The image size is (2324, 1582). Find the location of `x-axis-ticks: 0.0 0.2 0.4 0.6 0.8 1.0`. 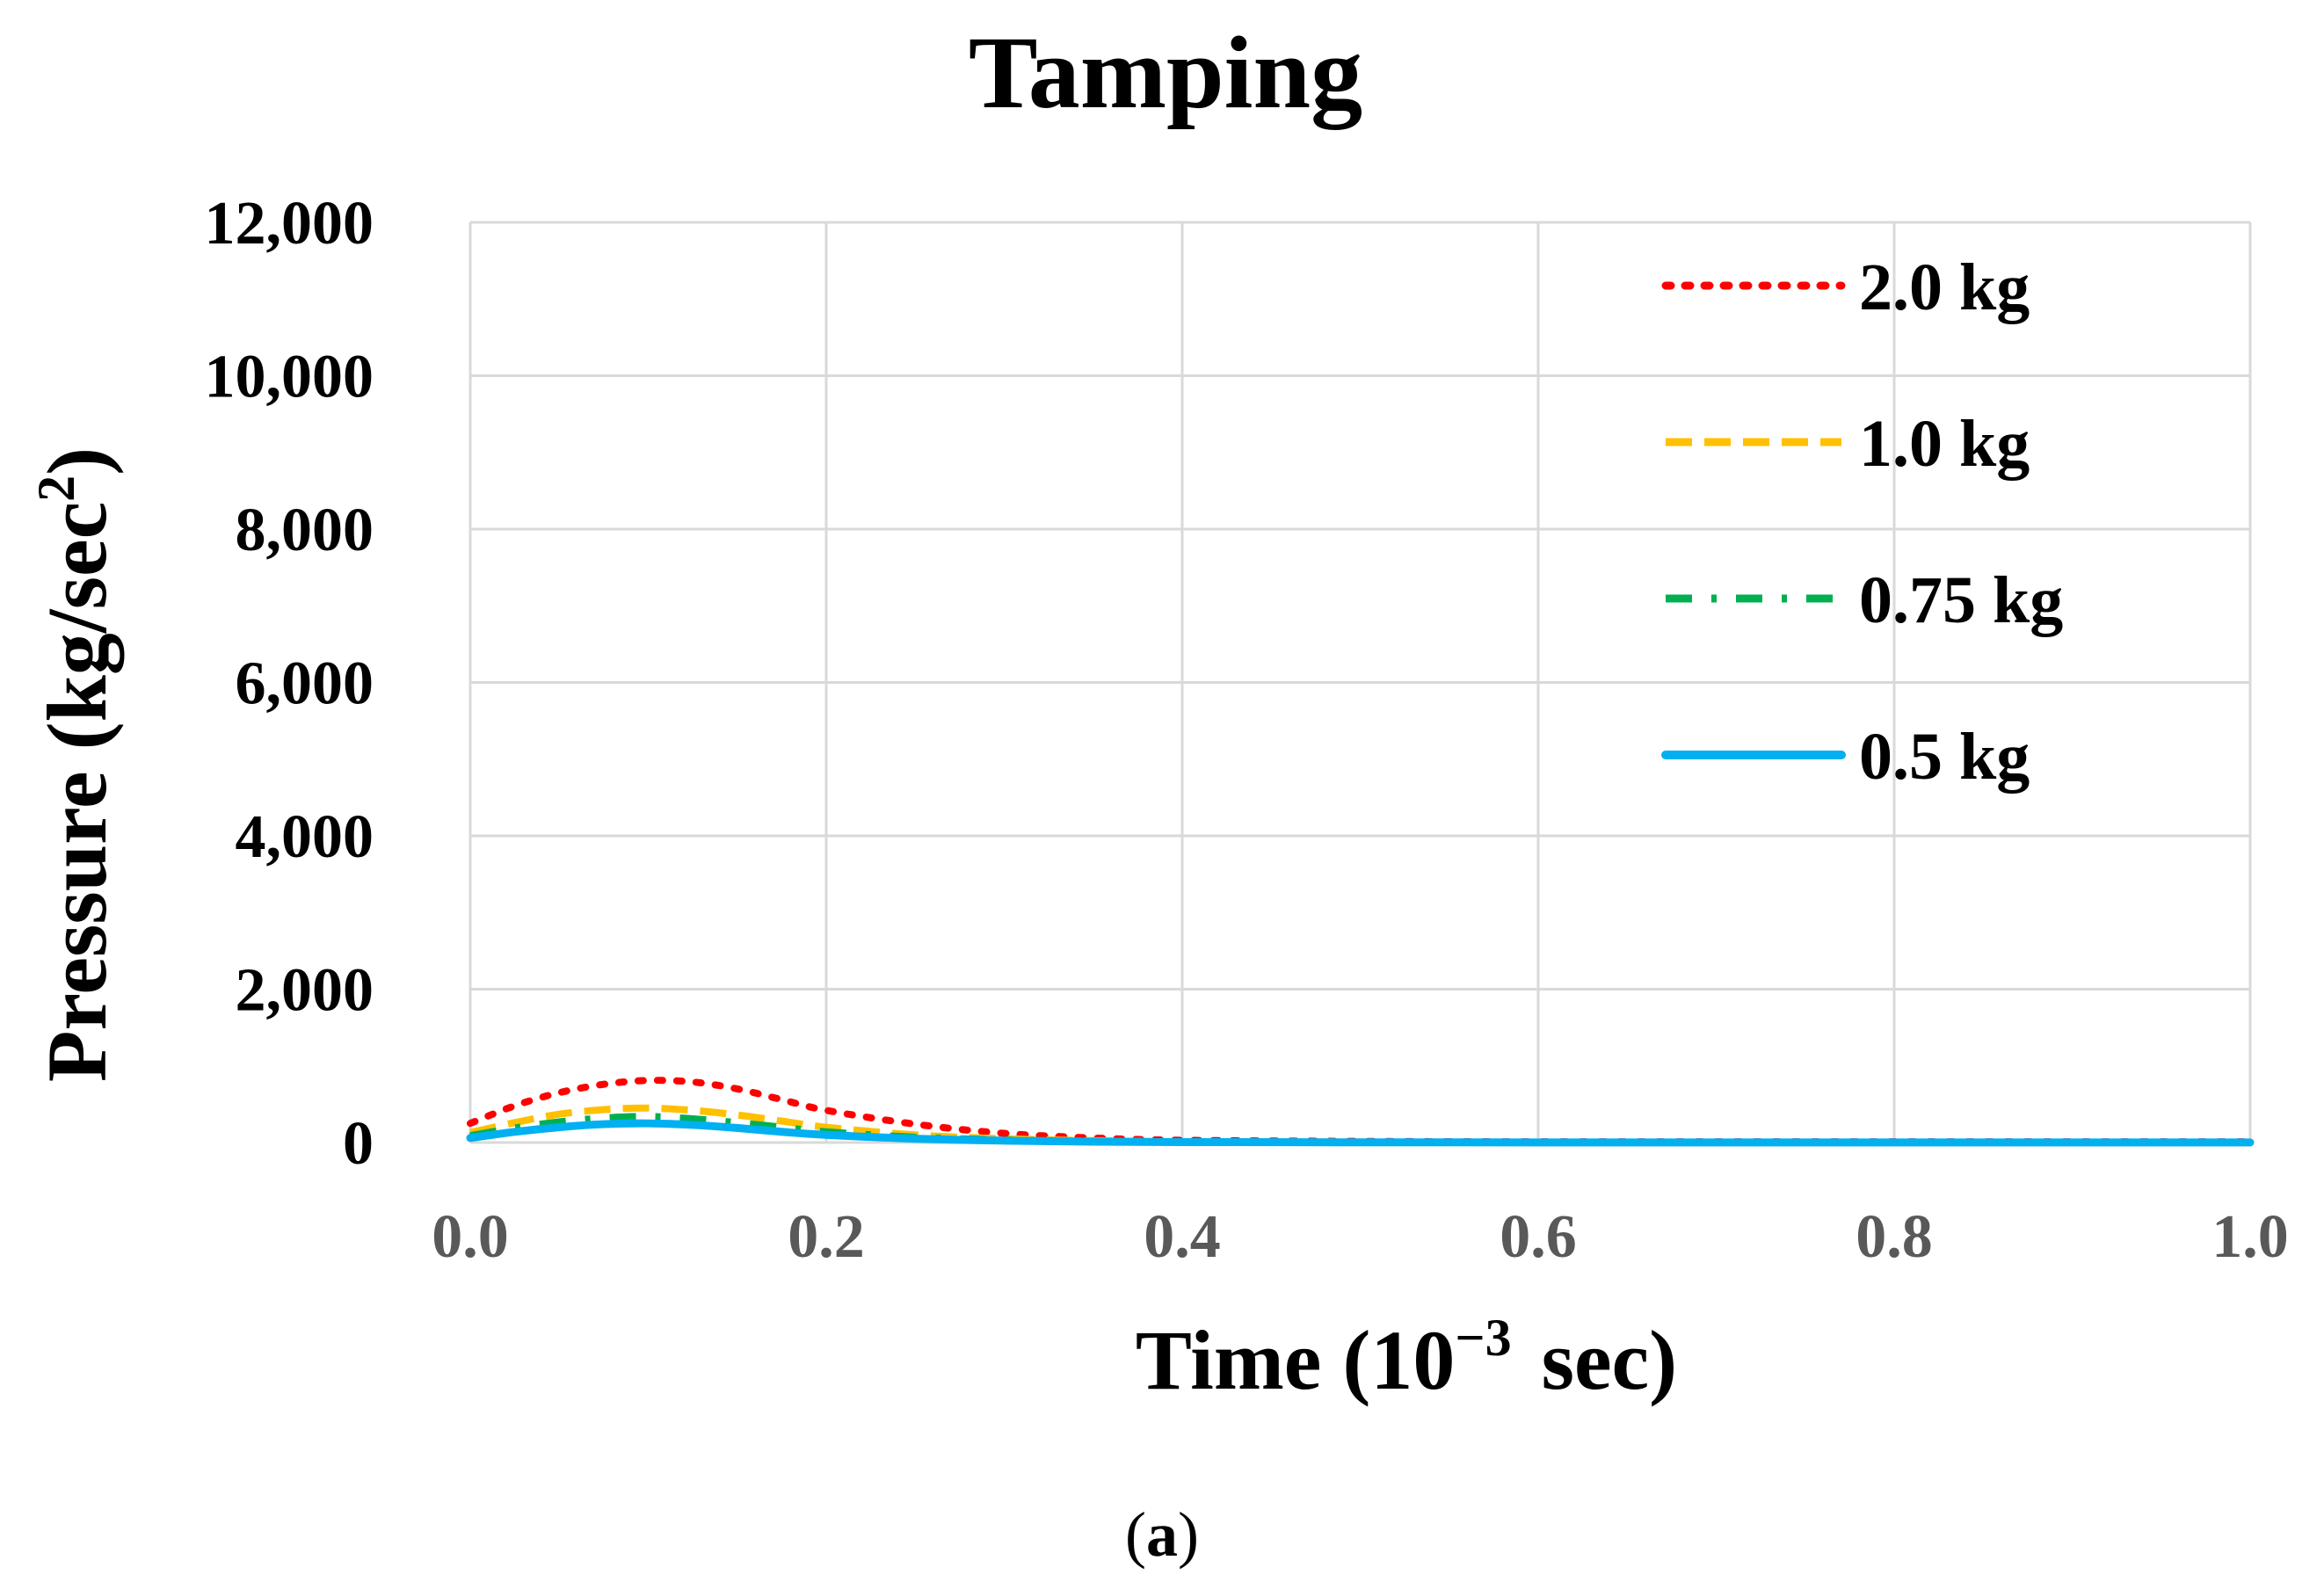

x-axis-ticks: 0.0 0.2 0.4 0.6 0.8 1.0 is located at coordinates (1360, 1237).